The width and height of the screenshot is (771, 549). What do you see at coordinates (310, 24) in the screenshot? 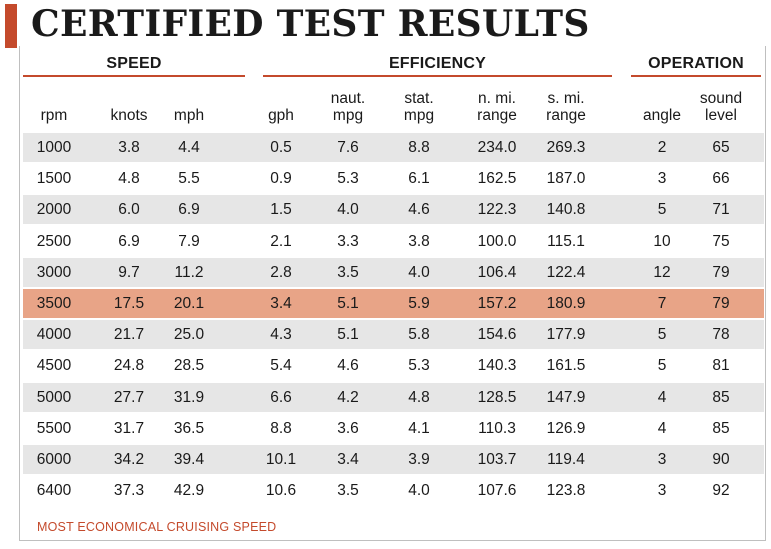
I see `page-title: CERTIFIED TEST RESULTS` at bounding box center [310, 24].